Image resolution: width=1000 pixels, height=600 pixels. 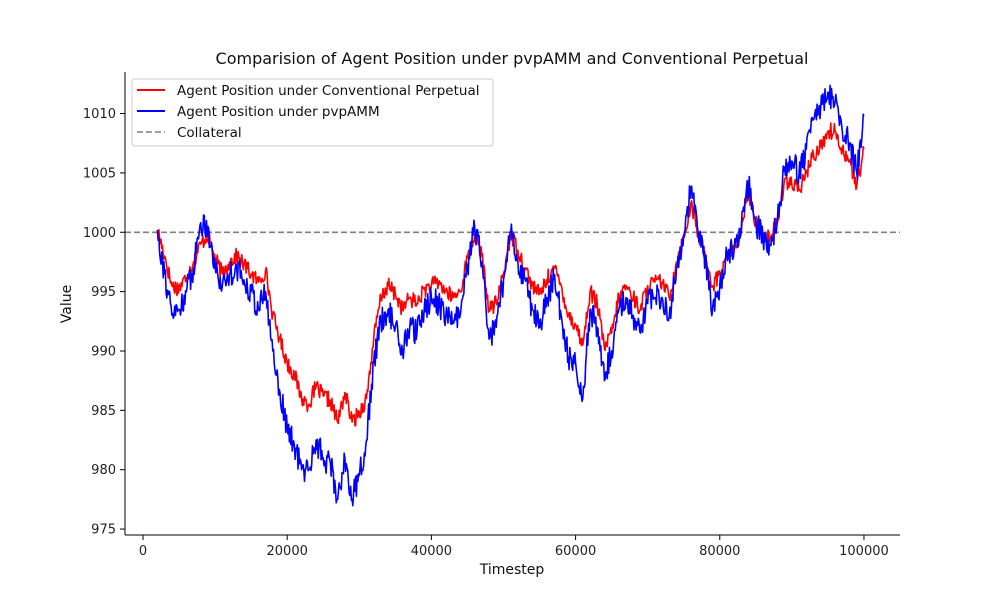 What do you see at coordinates (278, 112) in the screenshot?
I see `legend-label-pvpamm: Agent Position under pvpAMM` at bounding box center [278, 112].